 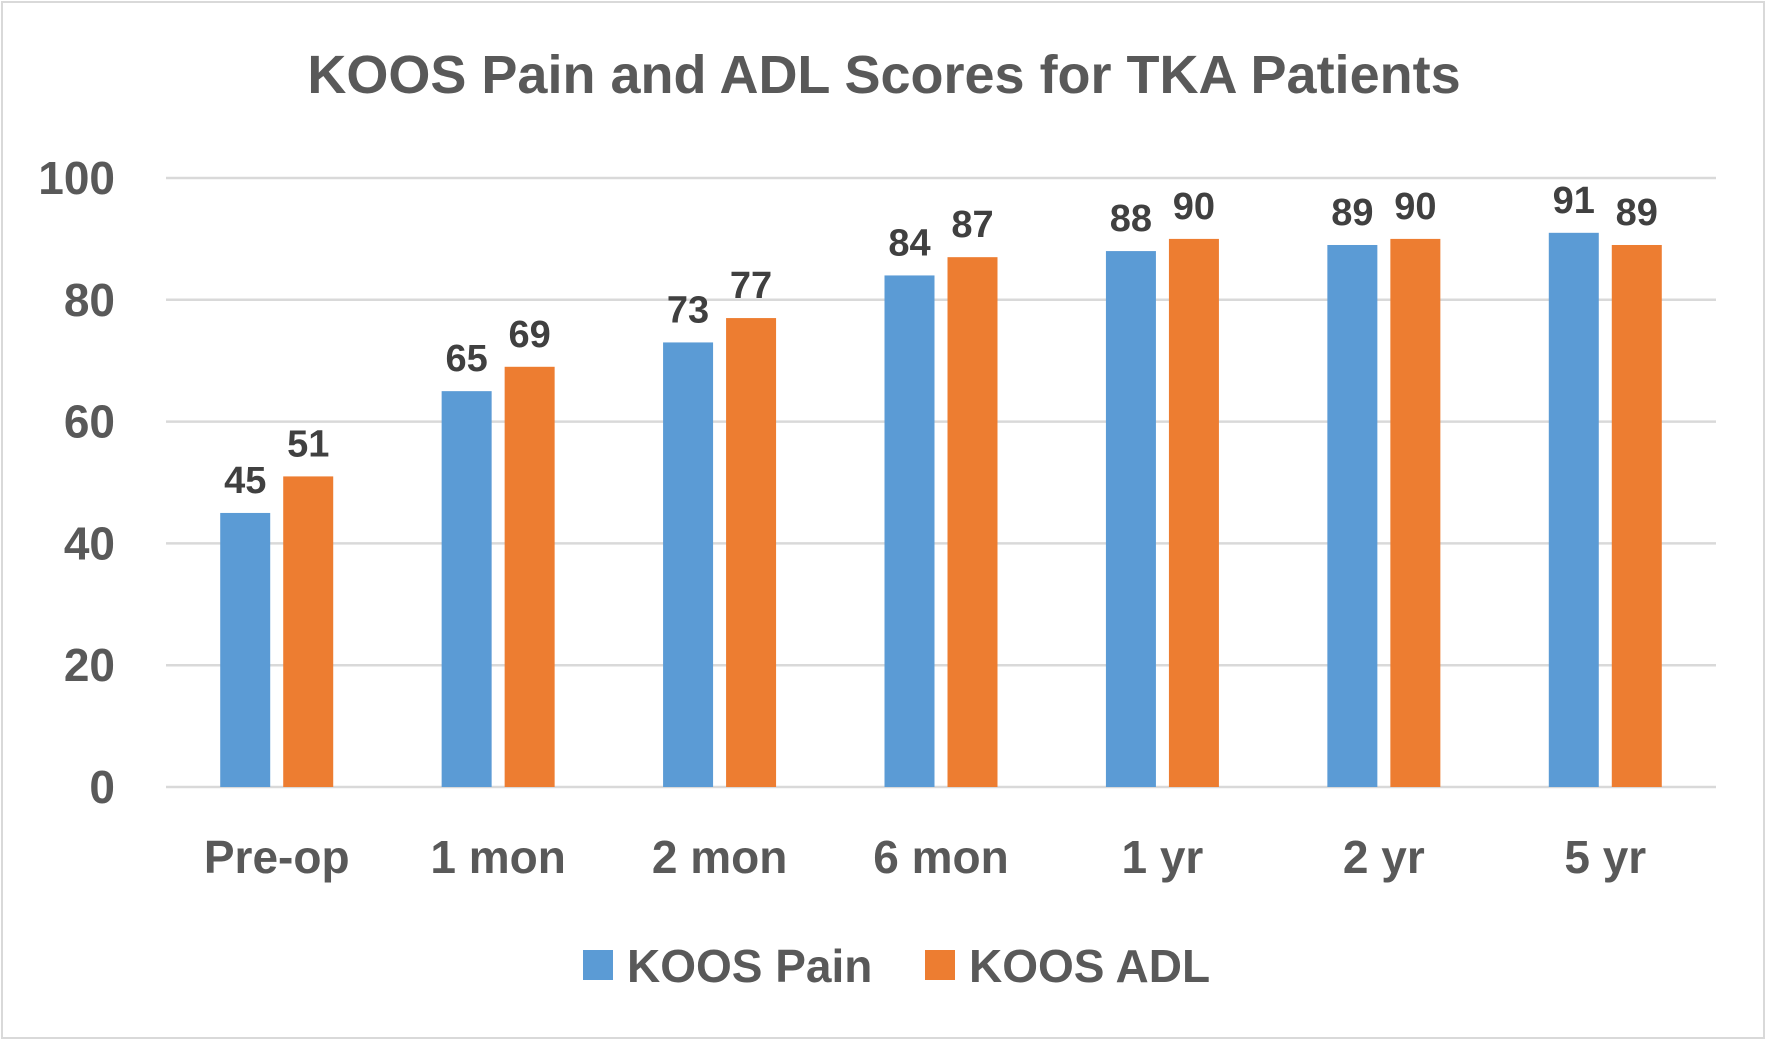 I want to click on x-category-label: 2 mon, so click(x=719, y=857).